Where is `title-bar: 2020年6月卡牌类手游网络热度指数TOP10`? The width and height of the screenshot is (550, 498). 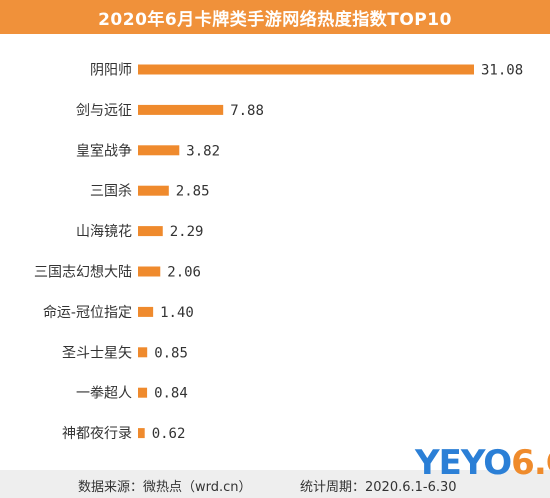
title-bar: 2020年6月卡牌类手游网络热度指数TOP10 is located at coordinates (275, 17).